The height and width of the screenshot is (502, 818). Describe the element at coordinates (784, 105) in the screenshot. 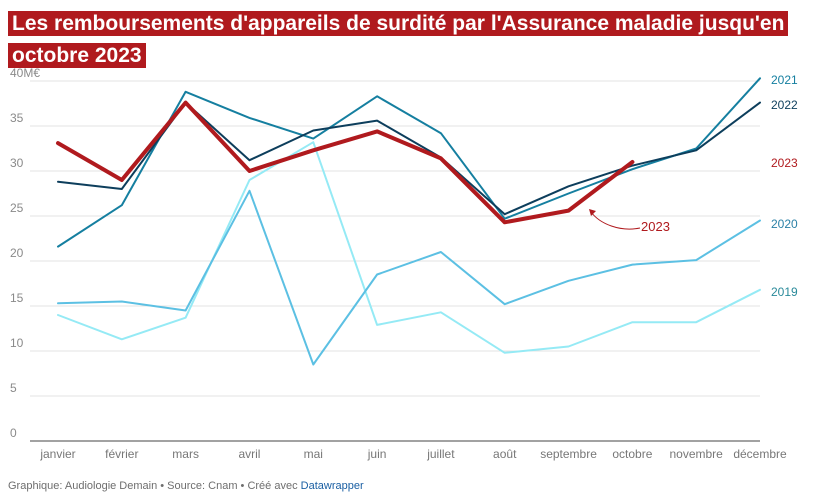

I see `series-end-label-2022: 2022` at that location.